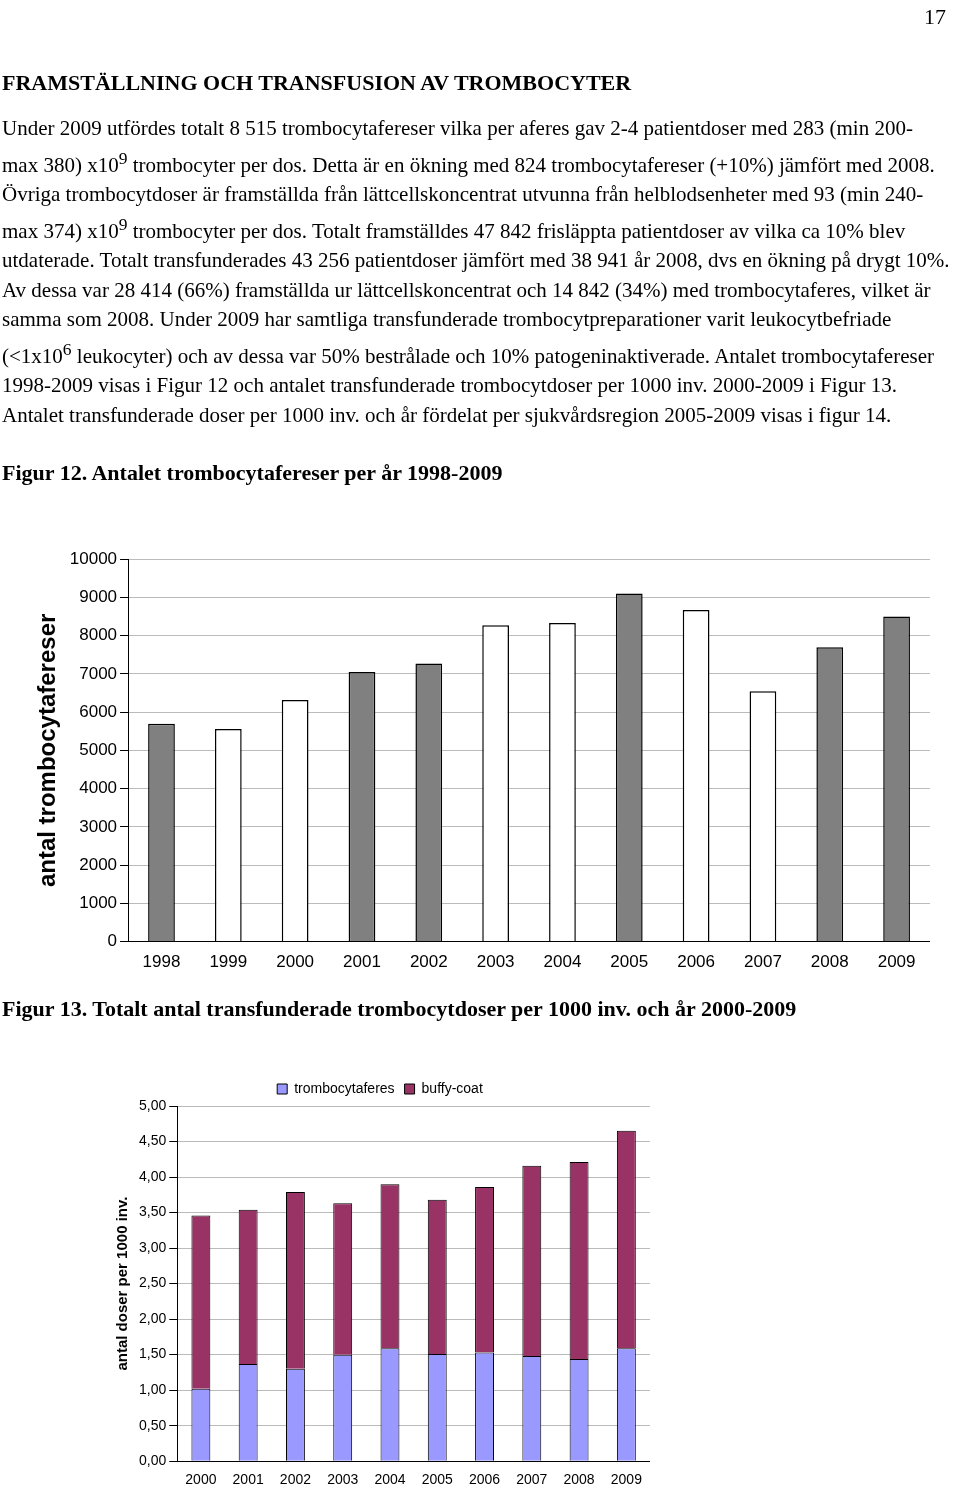  What do you see at coordinates (98, 635) in the screenshot?
I see `y-tick-label: 8000` at bounding box center [98, 635].